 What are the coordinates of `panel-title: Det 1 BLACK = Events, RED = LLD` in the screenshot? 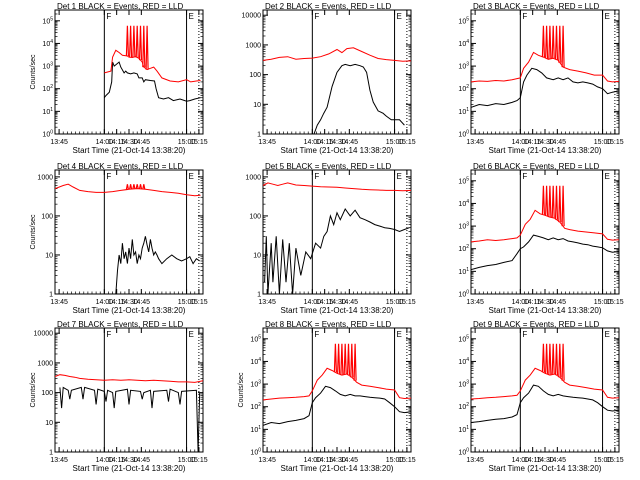 It's located at (120, 6).